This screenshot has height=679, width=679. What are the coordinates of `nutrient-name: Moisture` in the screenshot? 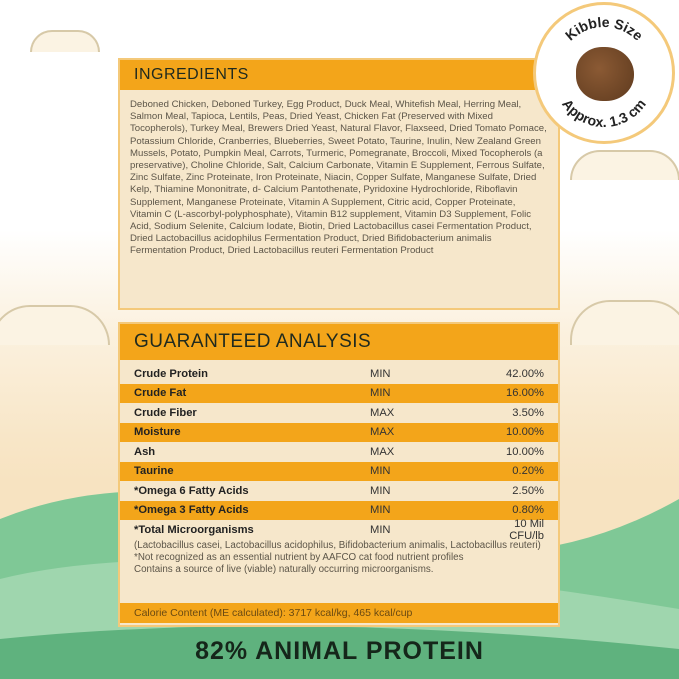 It's located at (157, 432).